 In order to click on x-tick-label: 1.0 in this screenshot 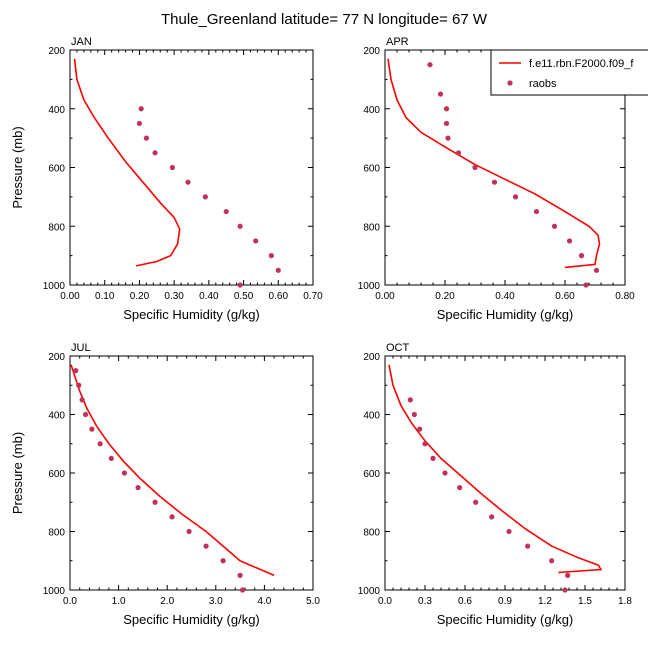, I will do `click(119, 601)`.